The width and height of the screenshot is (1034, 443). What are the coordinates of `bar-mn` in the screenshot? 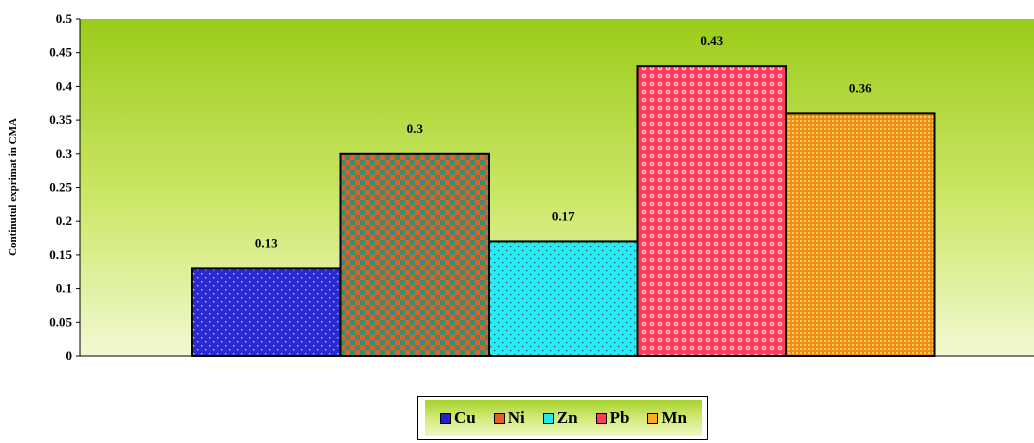 It's located at (860, 234).